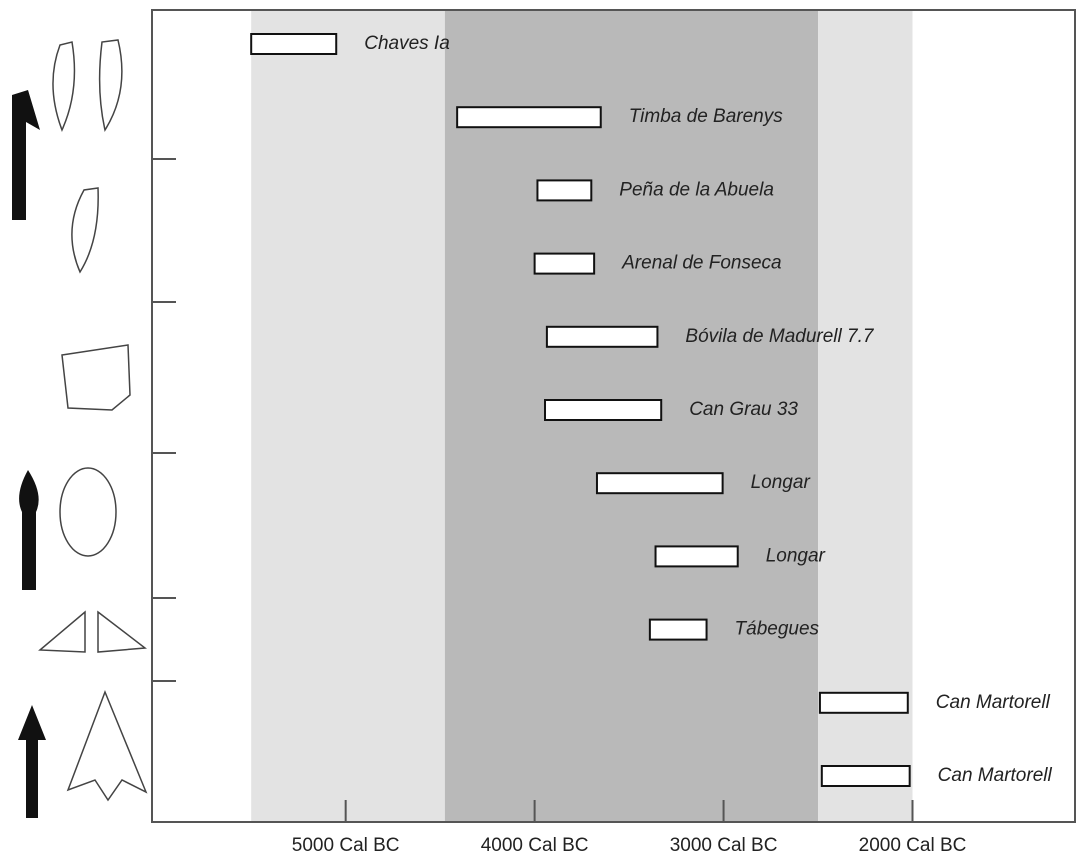 This screenshot has width=1080, height=860. I want to click on artifacts, so click(80, 428).